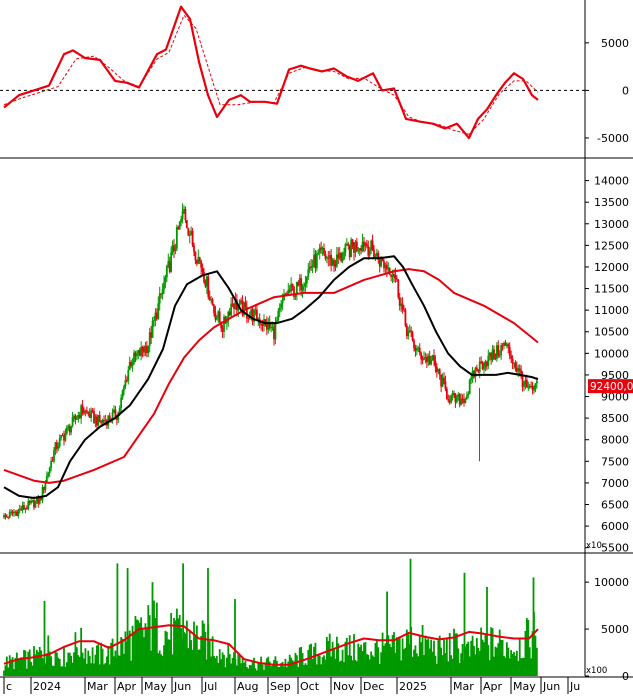  What do you see at coordinates (373, 686) in the screenshot?
I see `x-tick-label-11: Dec` at bounding box center [373, 686].